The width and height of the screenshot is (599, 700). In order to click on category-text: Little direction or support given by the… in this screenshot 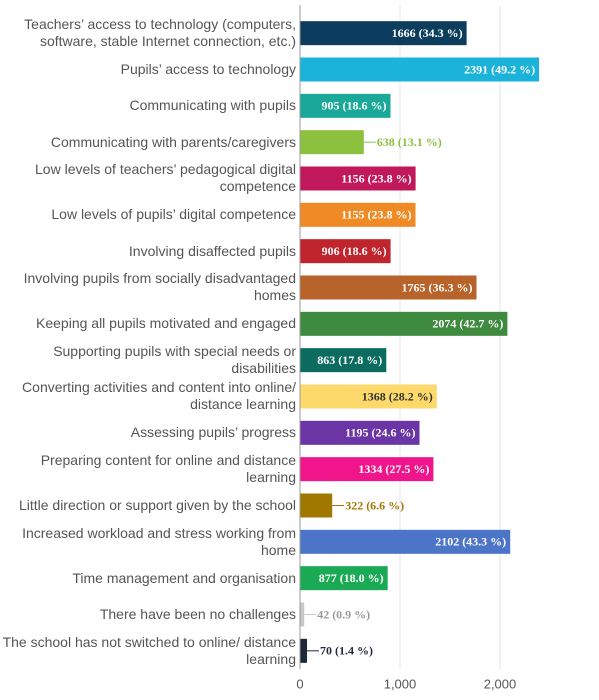, I will do `click(157, 504)`.